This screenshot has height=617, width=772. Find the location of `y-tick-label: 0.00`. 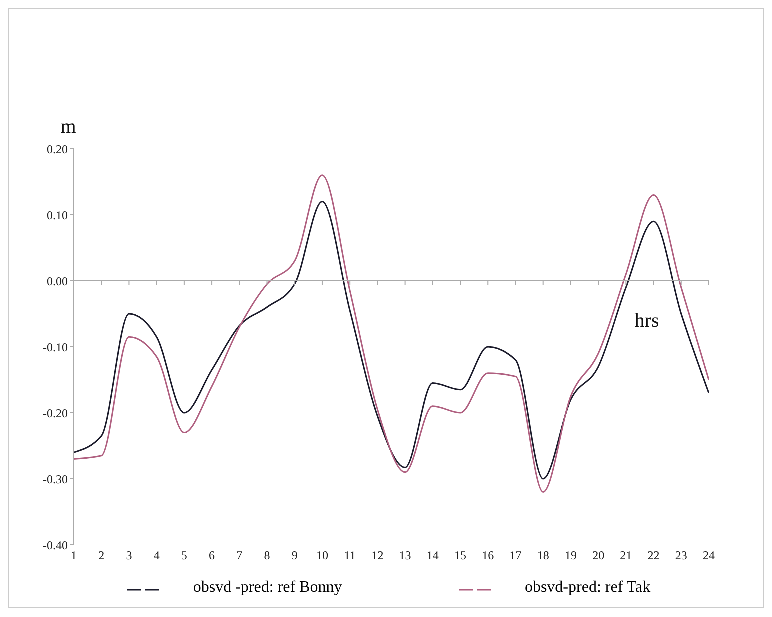

y-tick-label: 0.00 is located at coordinates (57, 281).